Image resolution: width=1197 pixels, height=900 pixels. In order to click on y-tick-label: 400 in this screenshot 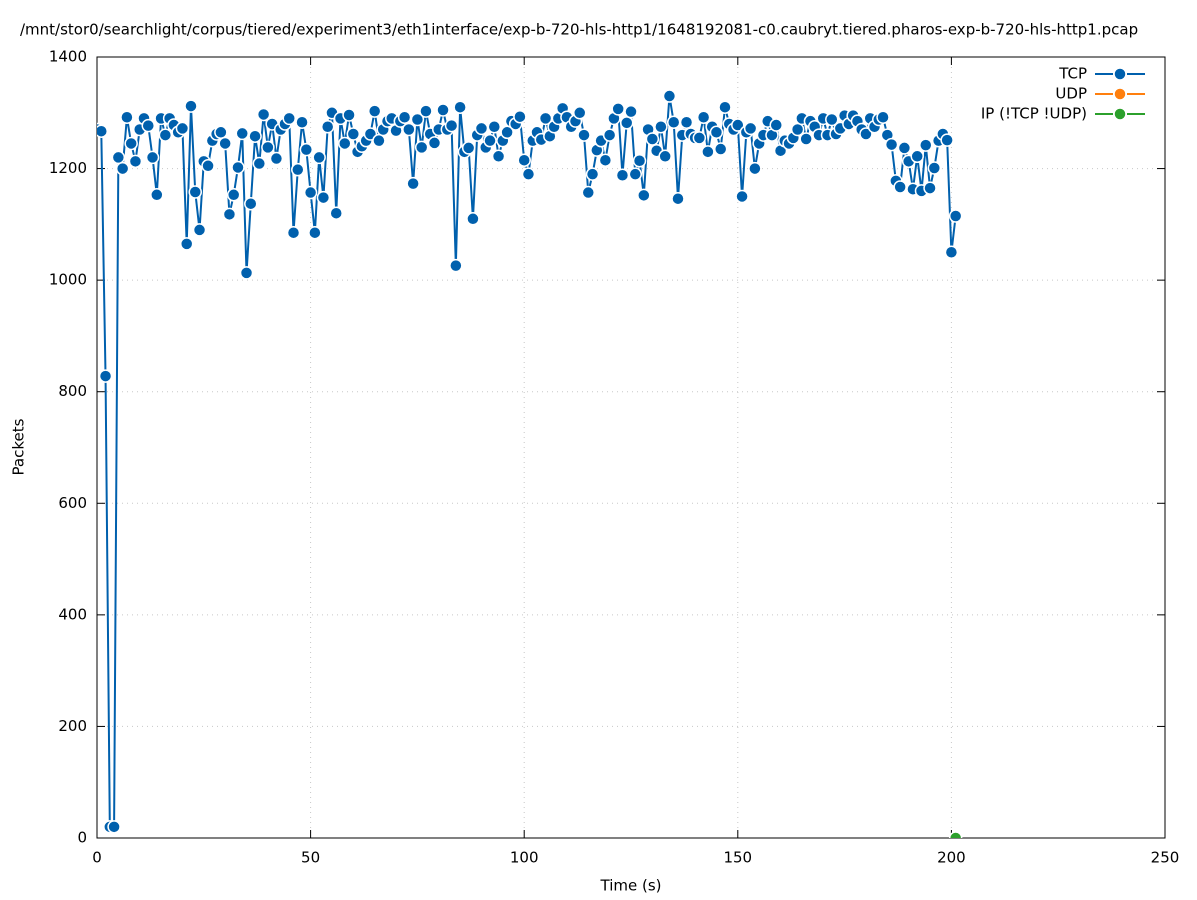, I will do `click(72, 614)`.